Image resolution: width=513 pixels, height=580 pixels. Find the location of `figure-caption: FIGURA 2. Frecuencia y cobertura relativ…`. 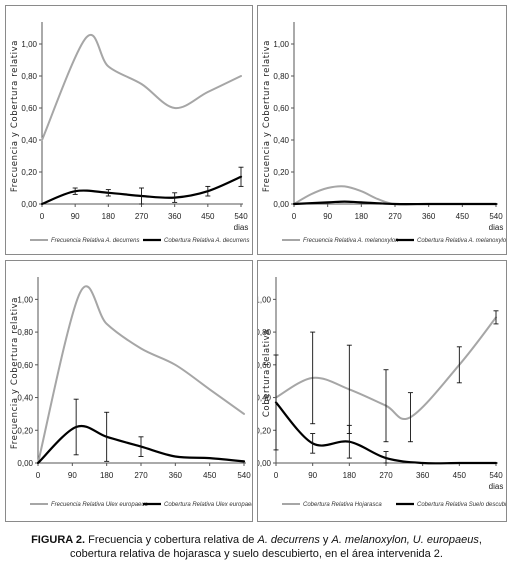

figure-caption: FIGURA 2. Frecuencia y cobertura relativ… is located at coordinates (256, 547).